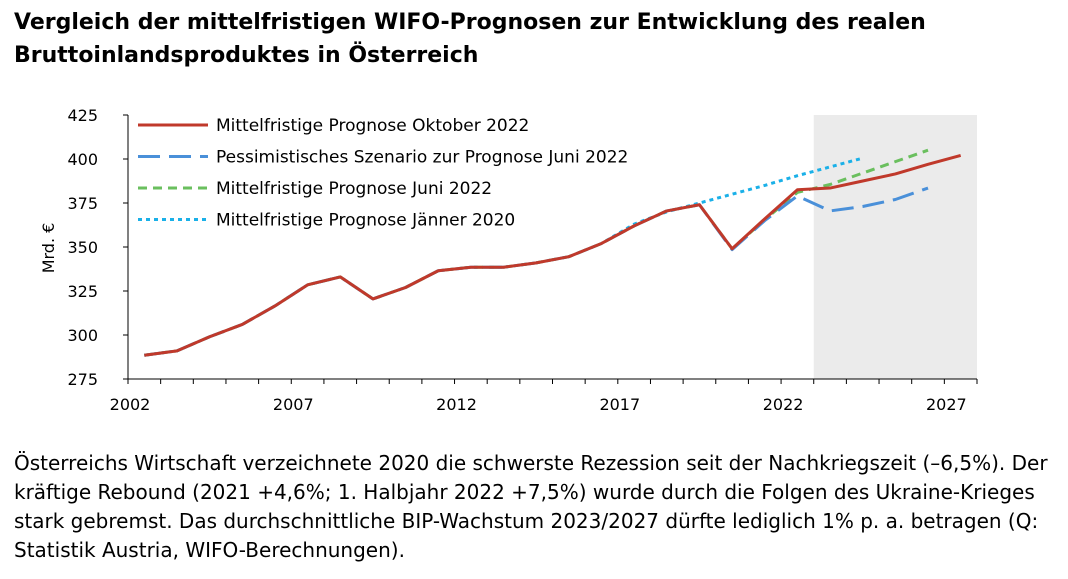 The width and height of the screenshot is (1068, 579). I want to click on legend-label-1: Mittelfristige Prognose Oktober 2022, so click(372, 126).